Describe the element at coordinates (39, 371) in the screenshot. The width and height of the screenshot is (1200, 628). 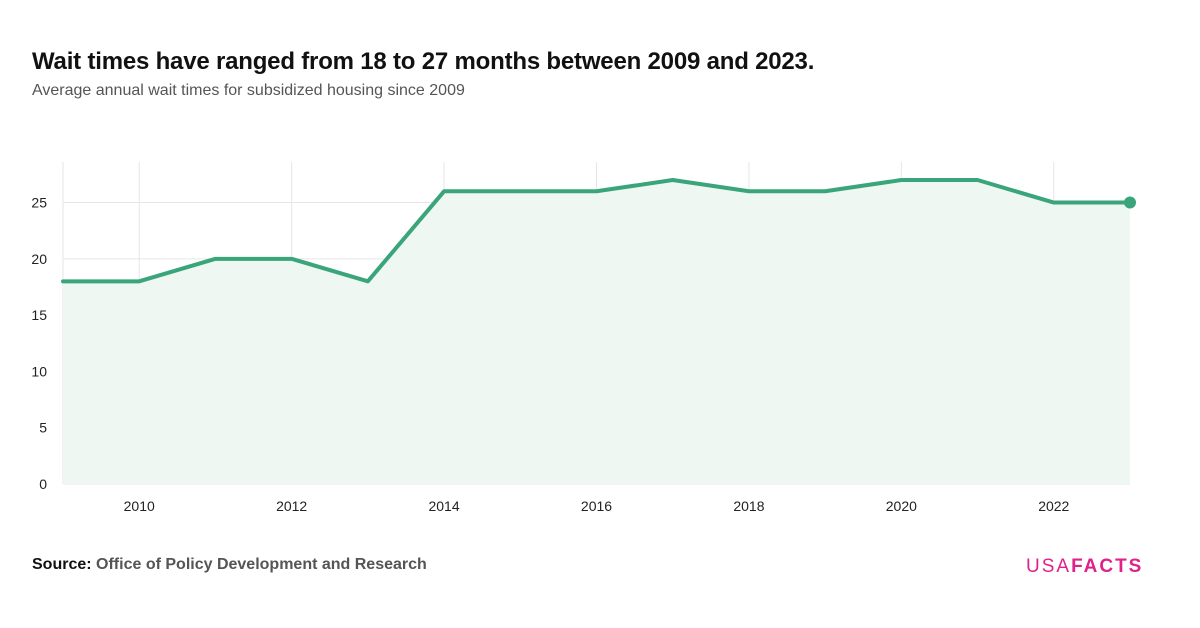
I see `y-tick-label: 10` at that location.